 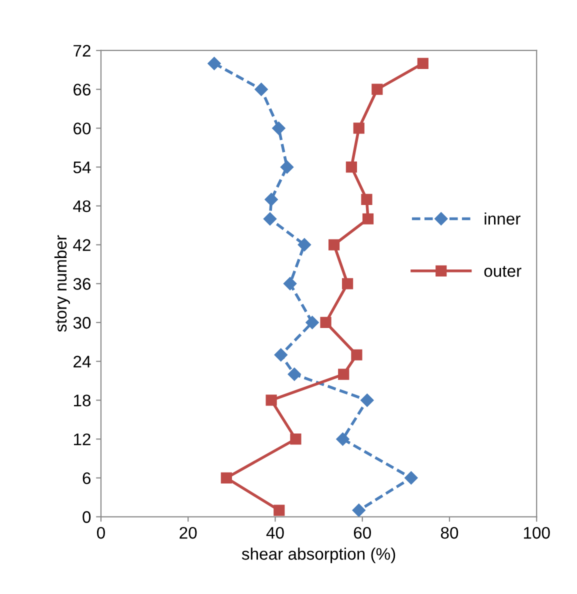 I want to click on y-tick-label: 24, so click(x=82, y=362).